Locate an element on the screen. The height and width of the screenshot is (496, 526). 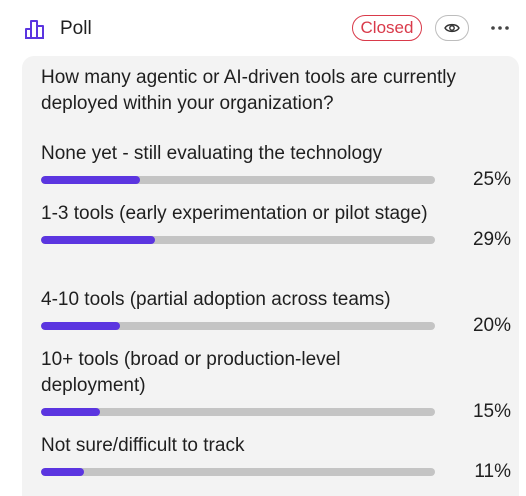
poll-header: Poll Closed is located at coordinates (263, 29).